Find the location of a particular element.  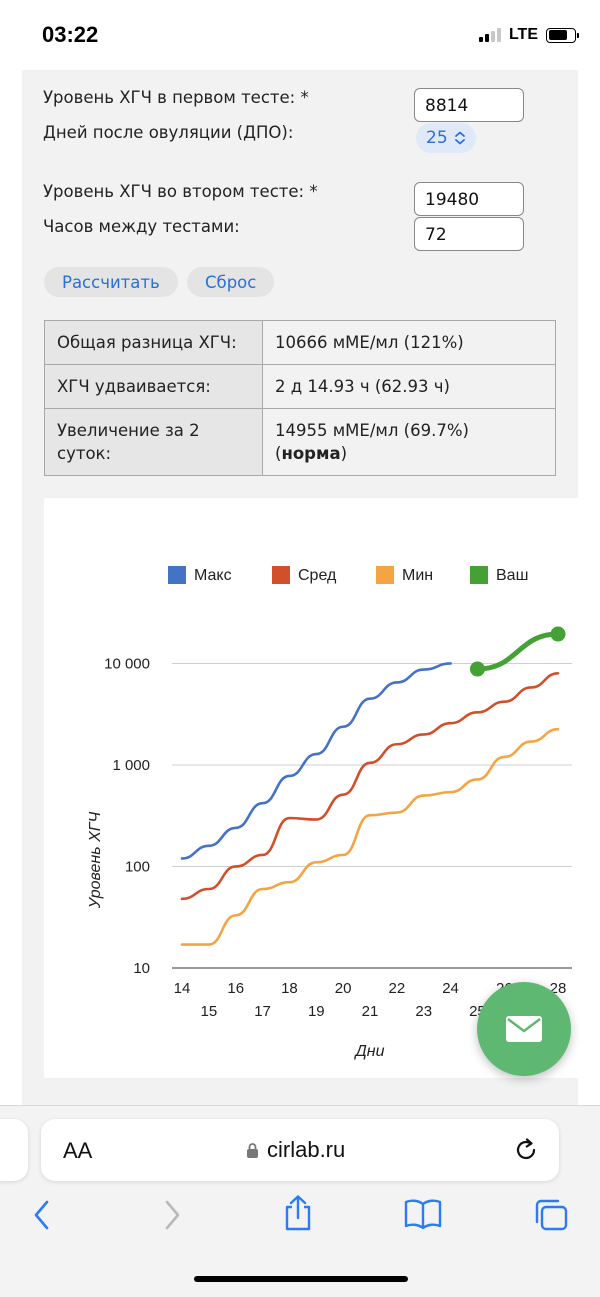

tabs-icon is located at coordinates (551, 1215).